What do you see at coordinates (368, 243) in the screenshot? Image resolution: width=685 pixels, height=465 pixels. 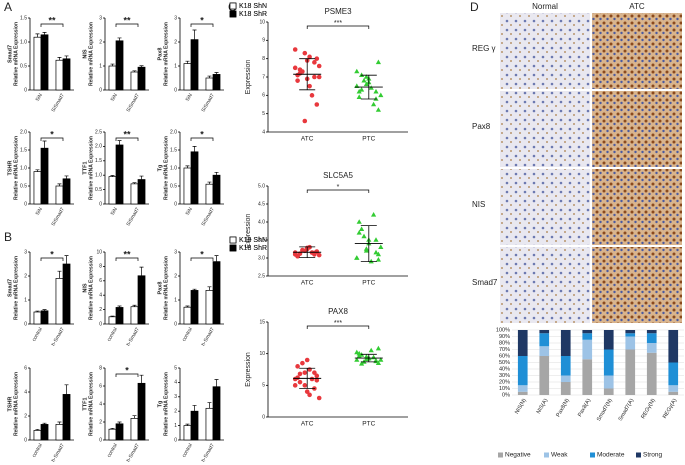 I see `sd-bar` at bounding box center [368, 243].